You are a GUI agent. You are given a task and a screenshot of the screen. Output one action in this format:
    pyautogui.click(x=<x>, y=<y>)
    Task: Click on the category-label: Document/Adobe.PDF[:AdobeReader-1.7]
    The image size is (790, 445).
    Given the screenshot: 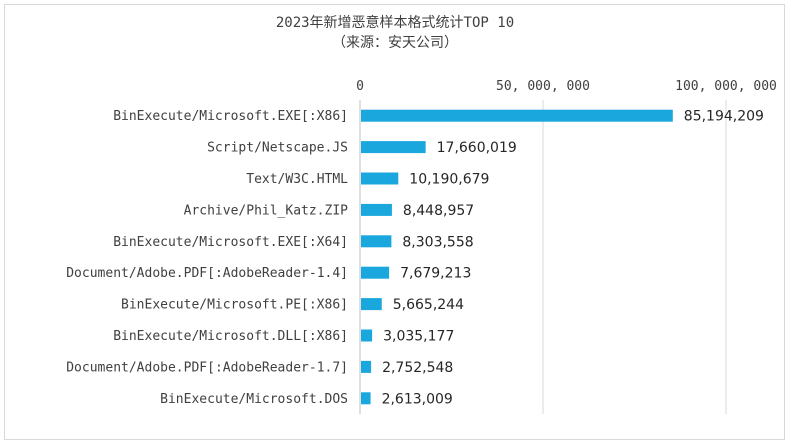 What is the action you would take?
    pyautogui.click(x=207, y=367)
    